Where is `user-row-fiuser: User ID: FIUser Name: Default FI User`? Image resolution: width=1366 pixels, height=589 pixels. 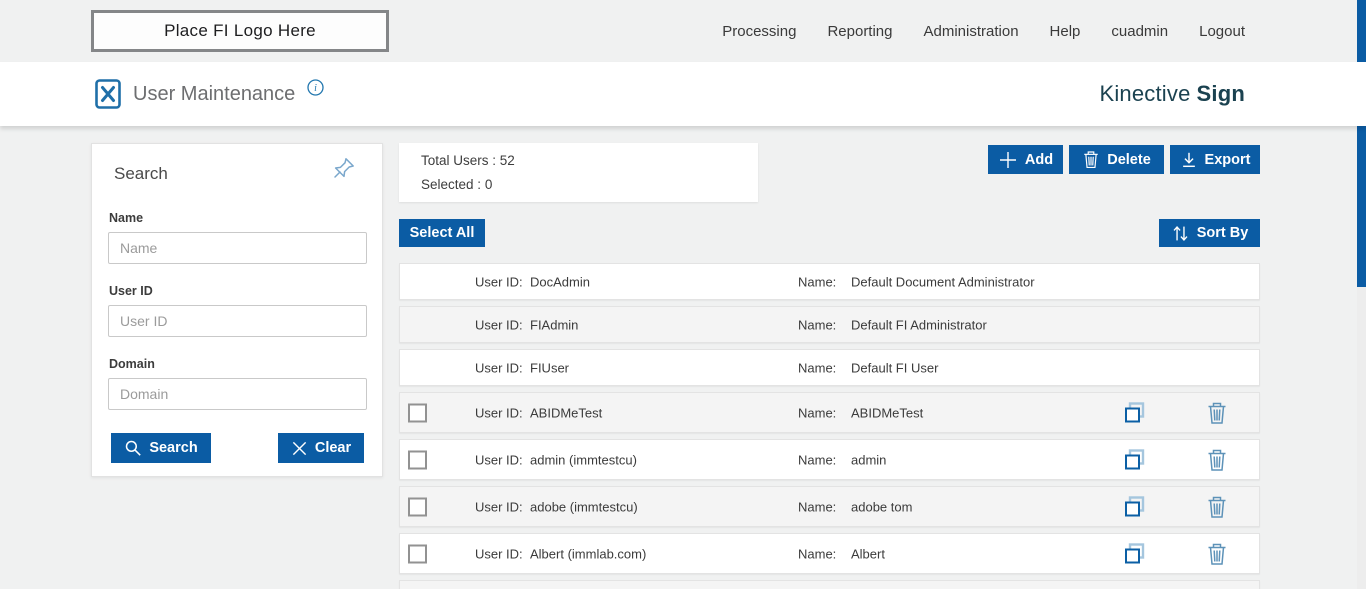 user-row-fiuser: User ID: FIUser Name: Default FI User is located at coordinates (829, 367).